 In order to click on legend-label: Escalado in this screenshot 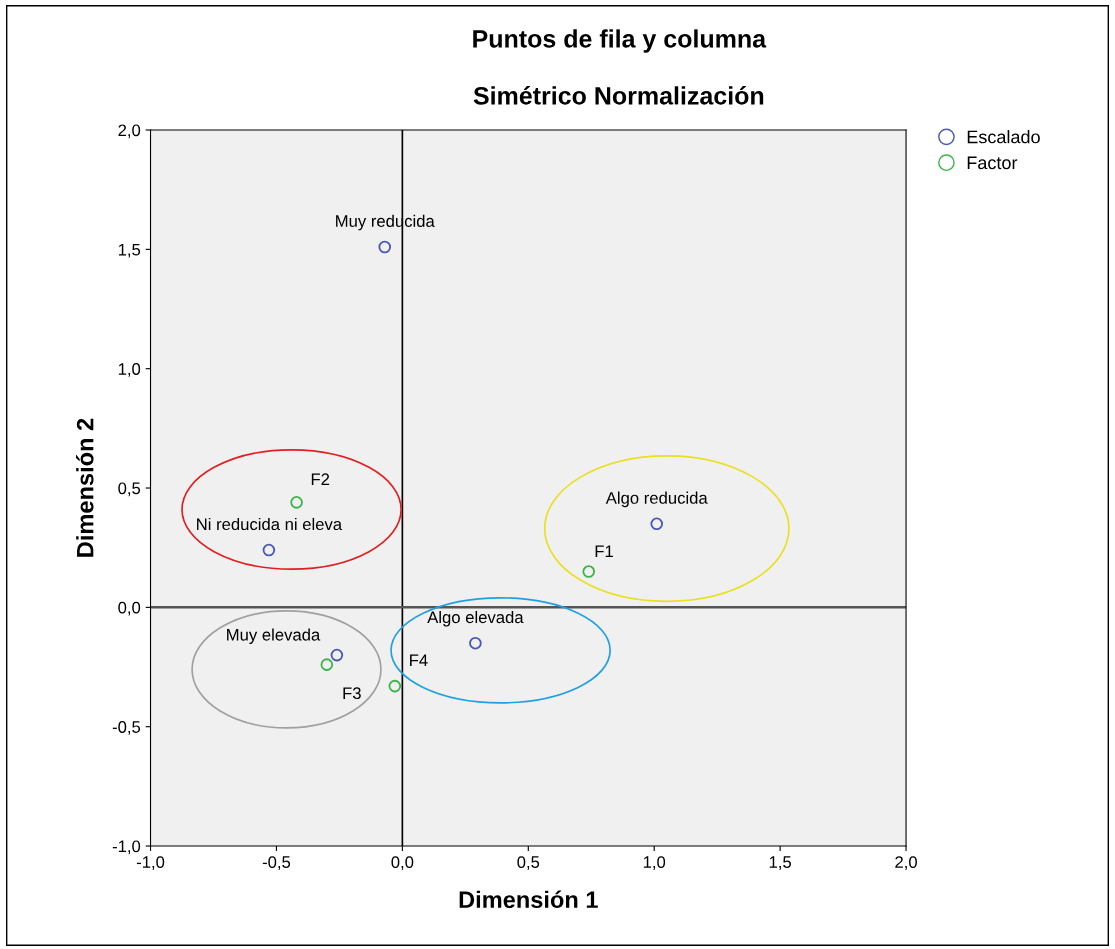, I will do `click(1003, 137)`.